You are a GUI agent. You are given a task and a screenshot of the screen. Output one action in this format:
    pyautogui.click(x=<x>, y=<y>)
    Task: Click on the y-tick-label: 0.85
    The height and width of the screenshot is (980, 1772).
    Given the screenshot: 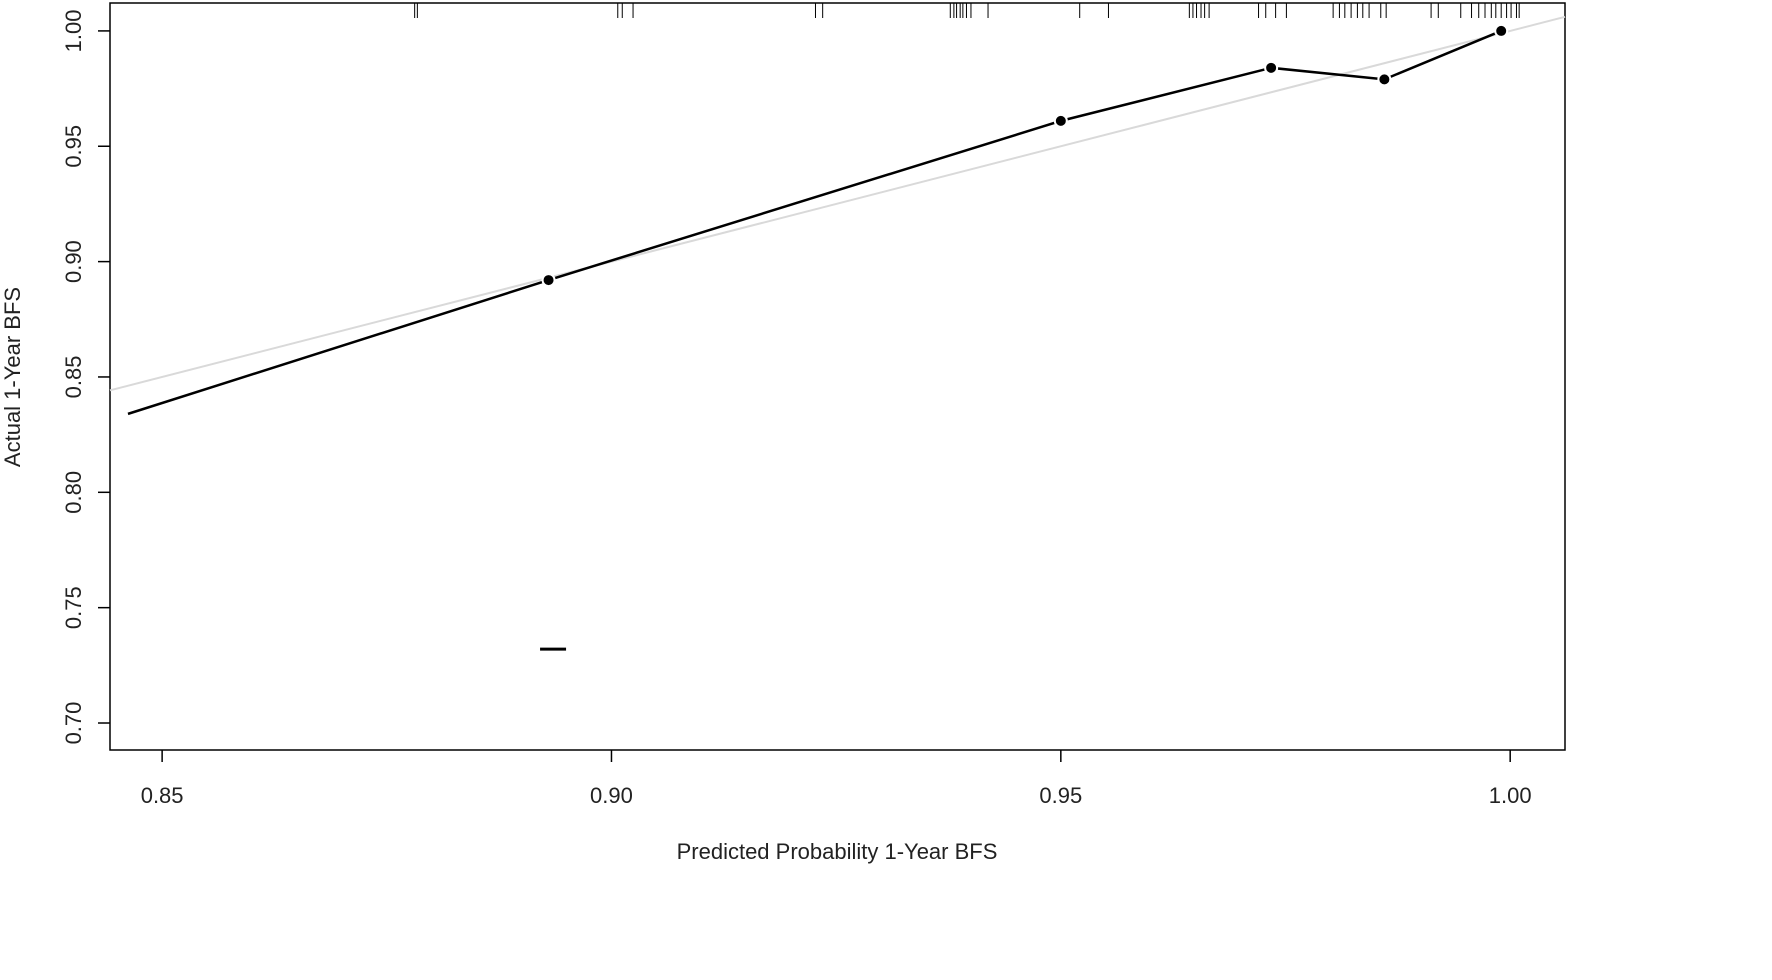 What is the action you would take?
    pyautogui.click(x=73, y=377)
    